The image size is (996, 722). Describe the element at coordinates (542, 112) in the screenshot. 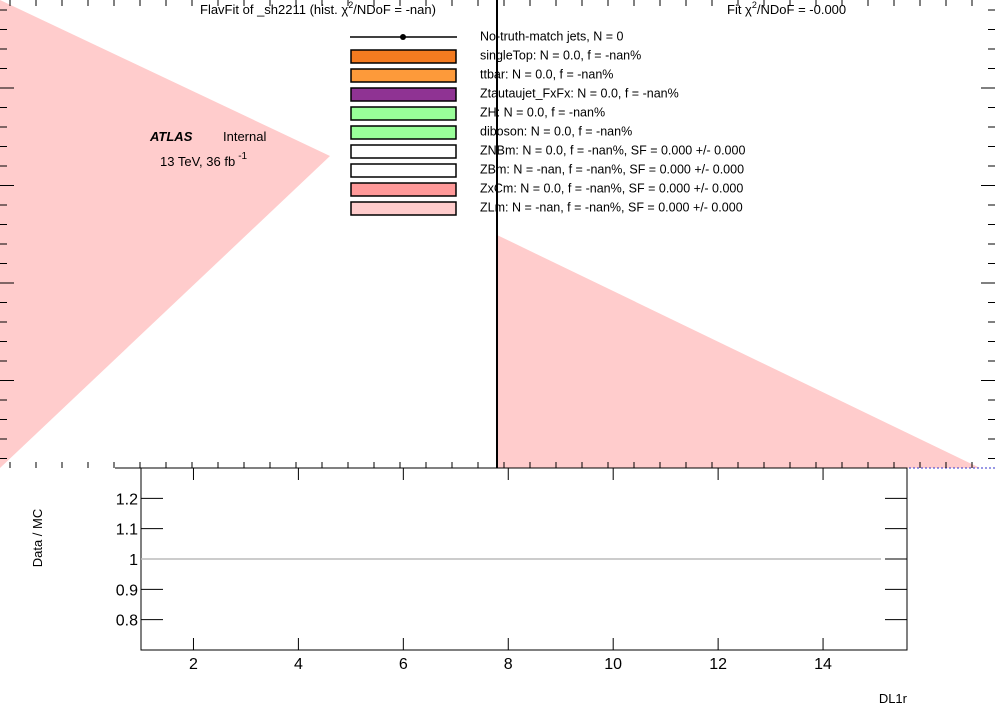

I see `legend-label: ZH: N = 0.0, f = -nan%` at that location.